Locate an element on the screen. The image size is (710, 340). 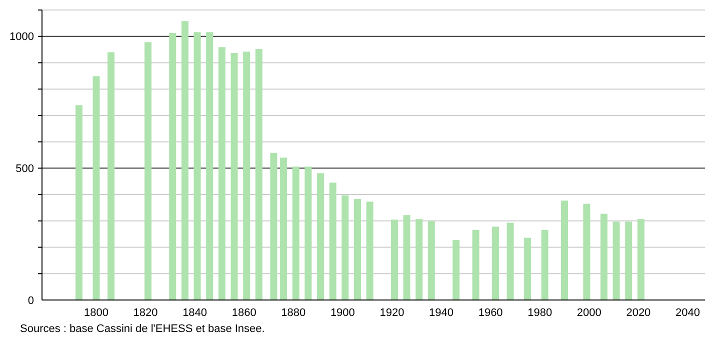
x-tick-label: 2040 is located at coordinates (688, 313).